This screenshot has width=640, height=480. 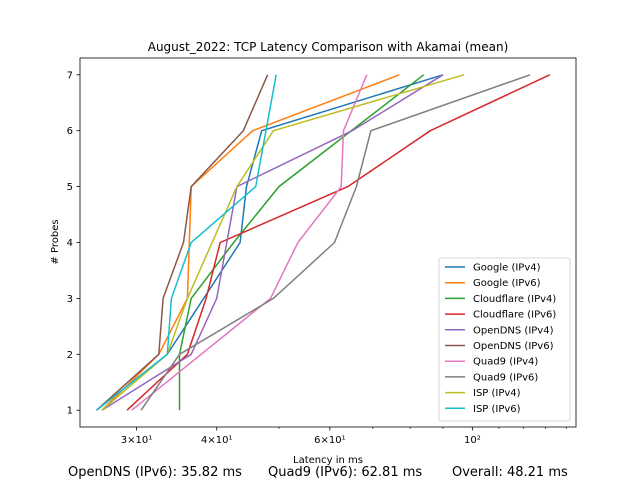 What do you see at coordinates (55, 241) in the screenshot?
I see `y-axis-label: # Probes` at bounding box center [55, 241].